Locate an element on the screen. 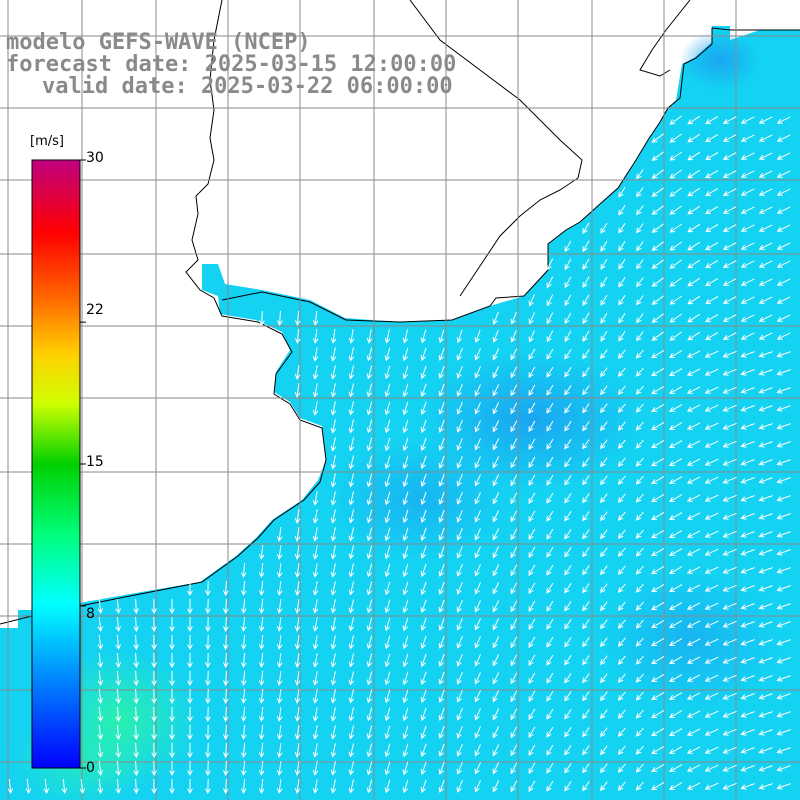 The width and height of the screenshot is (800, 800). colorbar-ticks is located at coordinates (83, 464).